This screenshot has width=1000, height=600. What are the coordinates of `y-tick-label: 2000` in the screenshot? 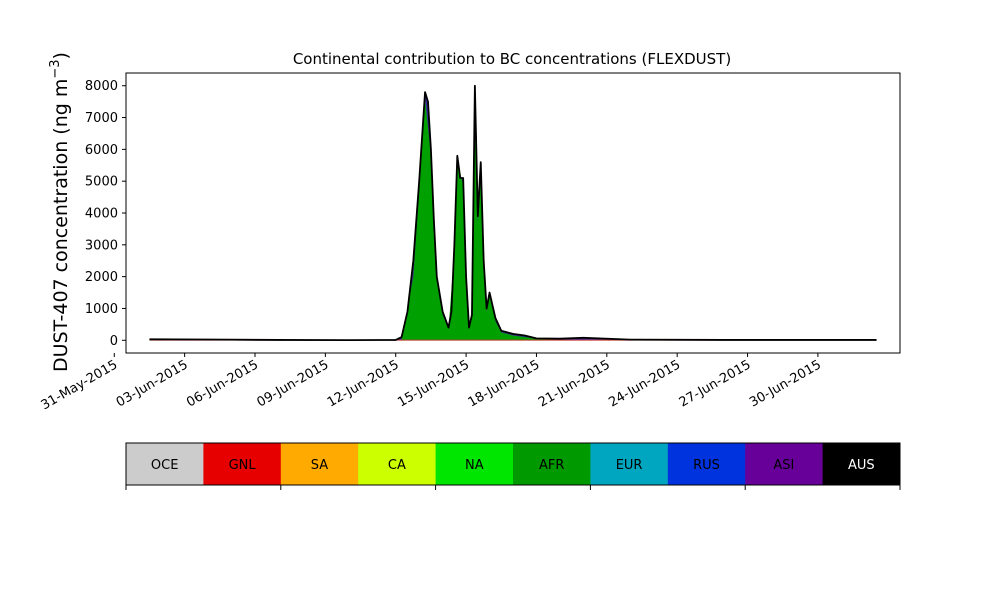 It's located at (101, 277).